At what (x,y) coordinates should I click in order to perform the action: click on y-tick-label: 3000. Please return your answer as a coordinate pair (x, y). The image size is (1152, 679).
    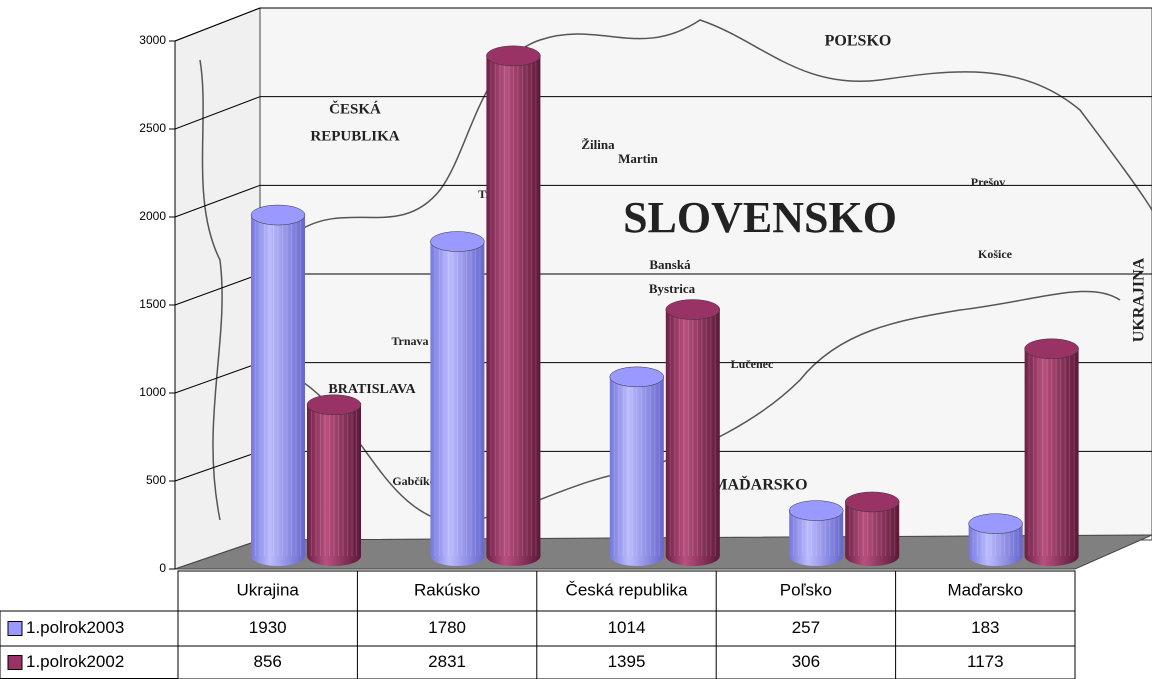
    Looking at the image, I should click on (152, 40).